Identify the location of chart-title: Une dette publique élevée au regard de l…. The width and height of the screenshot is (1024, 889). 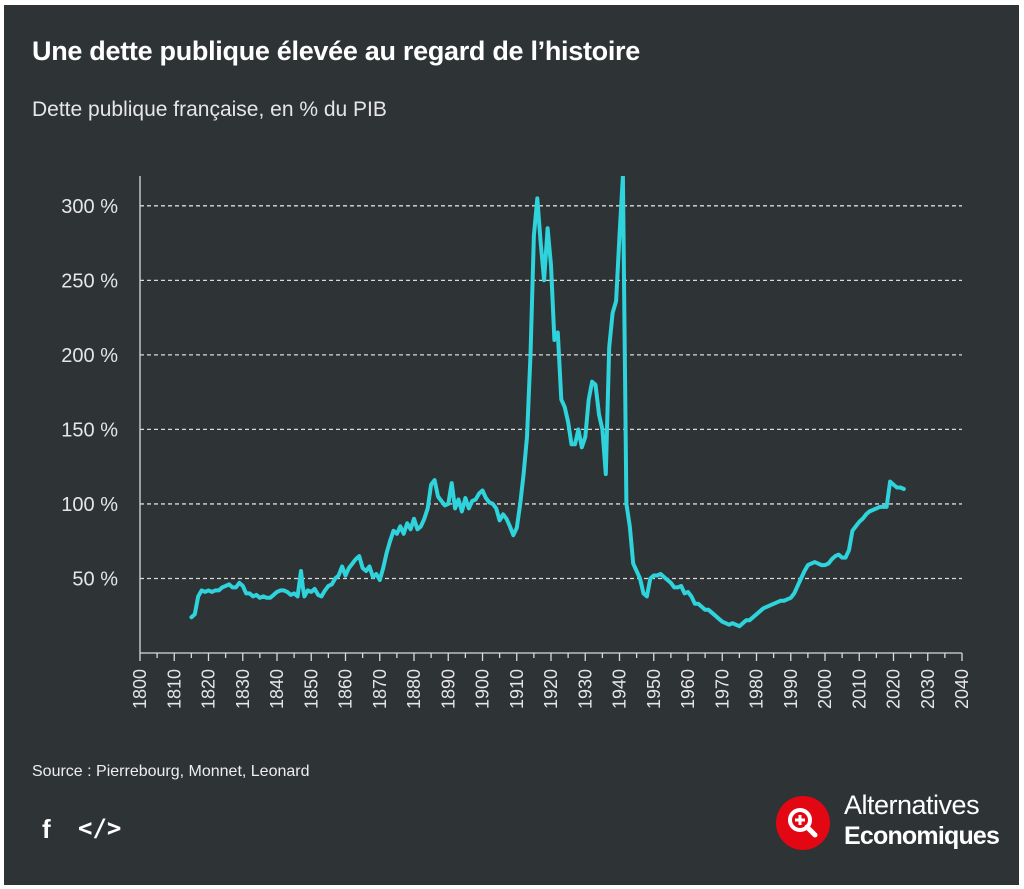
(336, 51).